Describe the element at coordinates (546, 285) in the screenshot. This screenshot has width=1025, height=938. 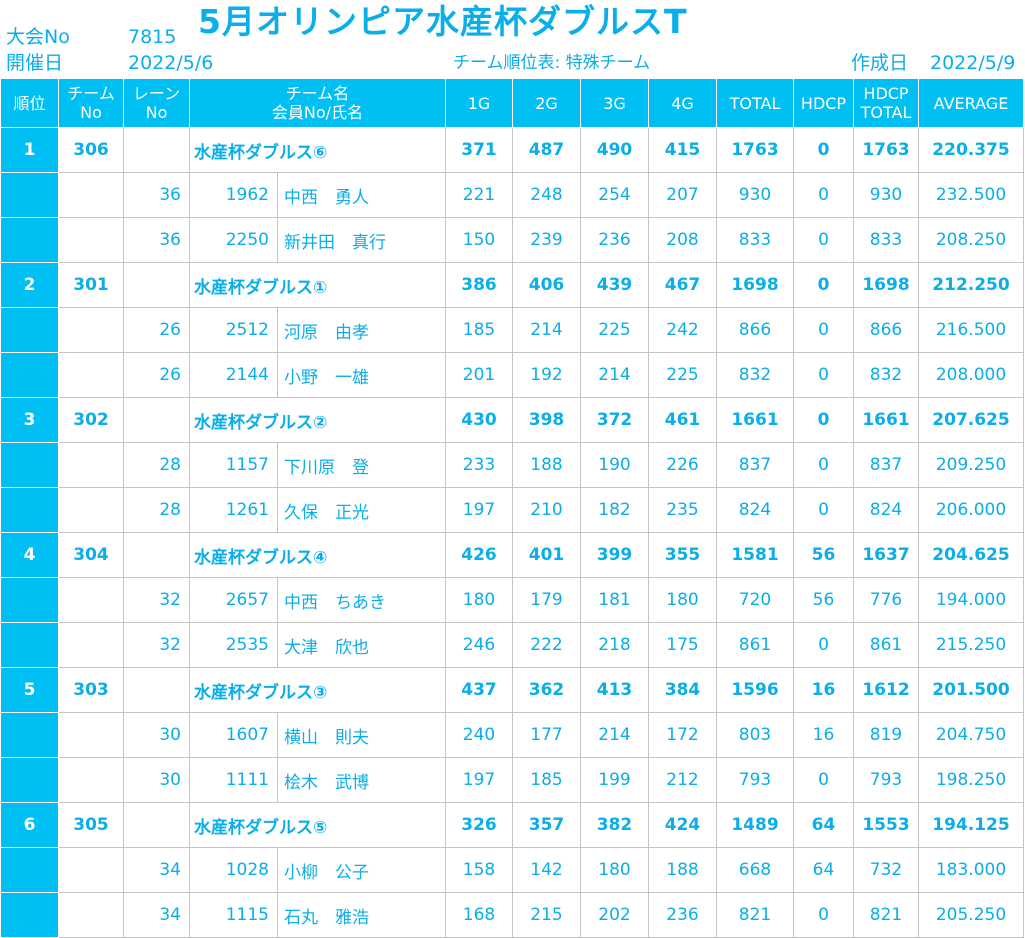
I see `team-g2-cell: 406` at that location.